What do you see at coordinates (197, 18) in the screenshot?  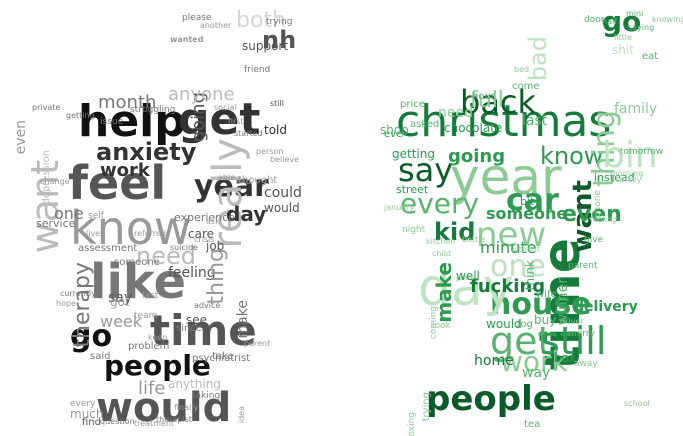 I see `cloud-word: please` at bounding box center [197, 18].